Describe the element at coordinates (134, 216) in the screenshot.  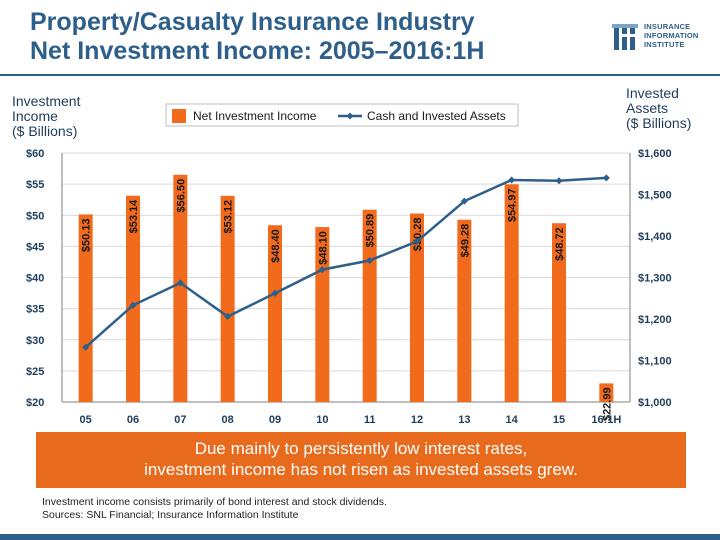
I see `bar-value-label: $53.14` at that location.